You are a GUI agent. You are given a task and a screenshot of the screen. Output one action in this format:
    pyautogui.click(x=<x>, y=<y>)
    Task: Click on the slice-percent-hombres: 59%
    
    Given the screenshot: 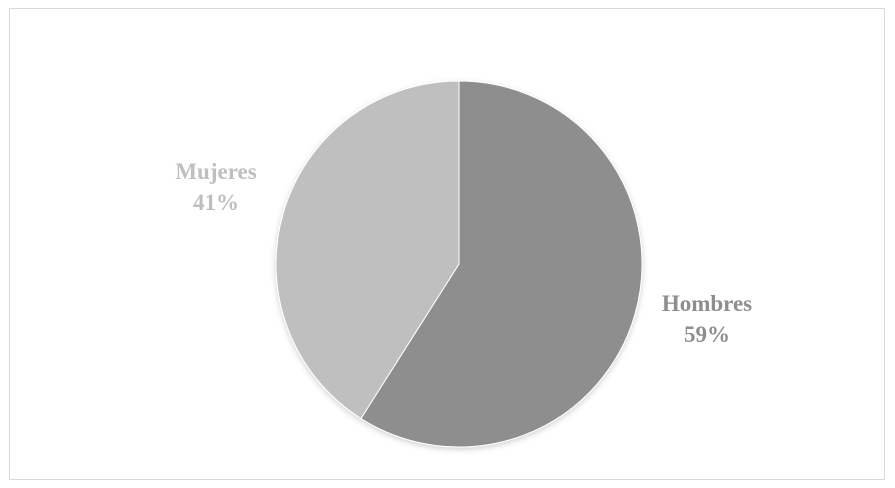 What is the action you would take?
    pyautogui.click(x=707, y=334)
    